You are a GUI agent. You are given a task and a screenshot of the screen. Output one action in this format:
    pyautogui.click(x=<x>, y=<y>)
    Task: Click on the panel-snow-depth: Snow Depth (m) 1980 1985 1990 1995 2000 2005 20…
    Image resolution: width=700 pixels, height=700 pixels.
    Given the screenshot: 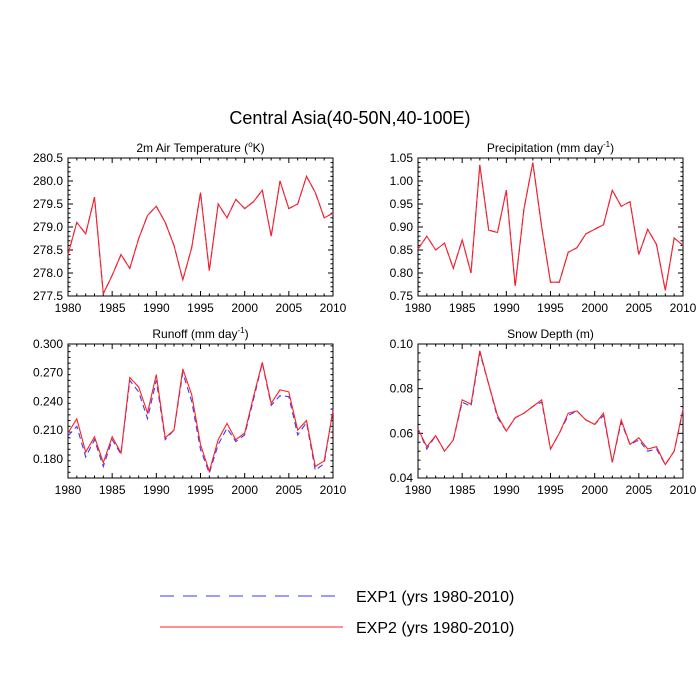 What is the action you would take?
    pyautogui.click(x=543, y=412)
    